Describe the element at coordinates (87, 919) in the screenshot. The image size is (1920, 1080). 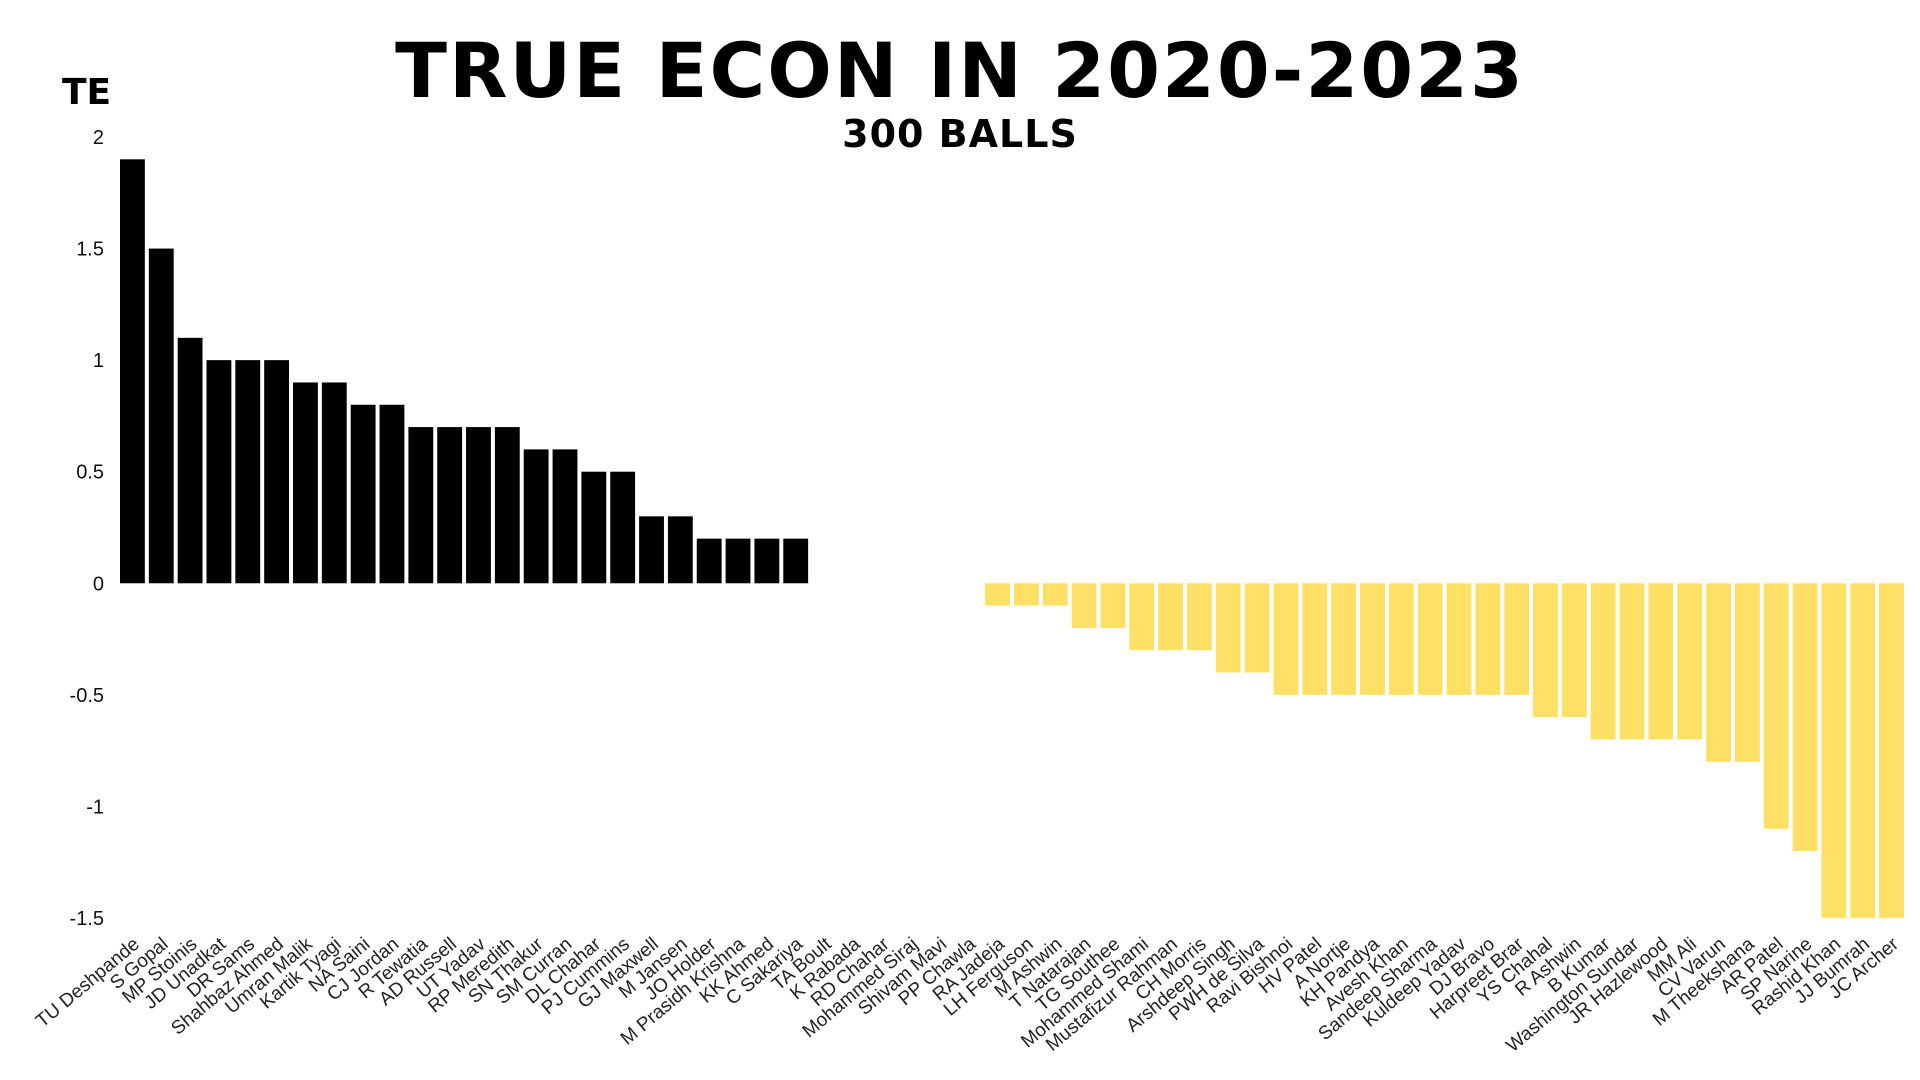
I see `y-tick-label: -1.5` at that location.